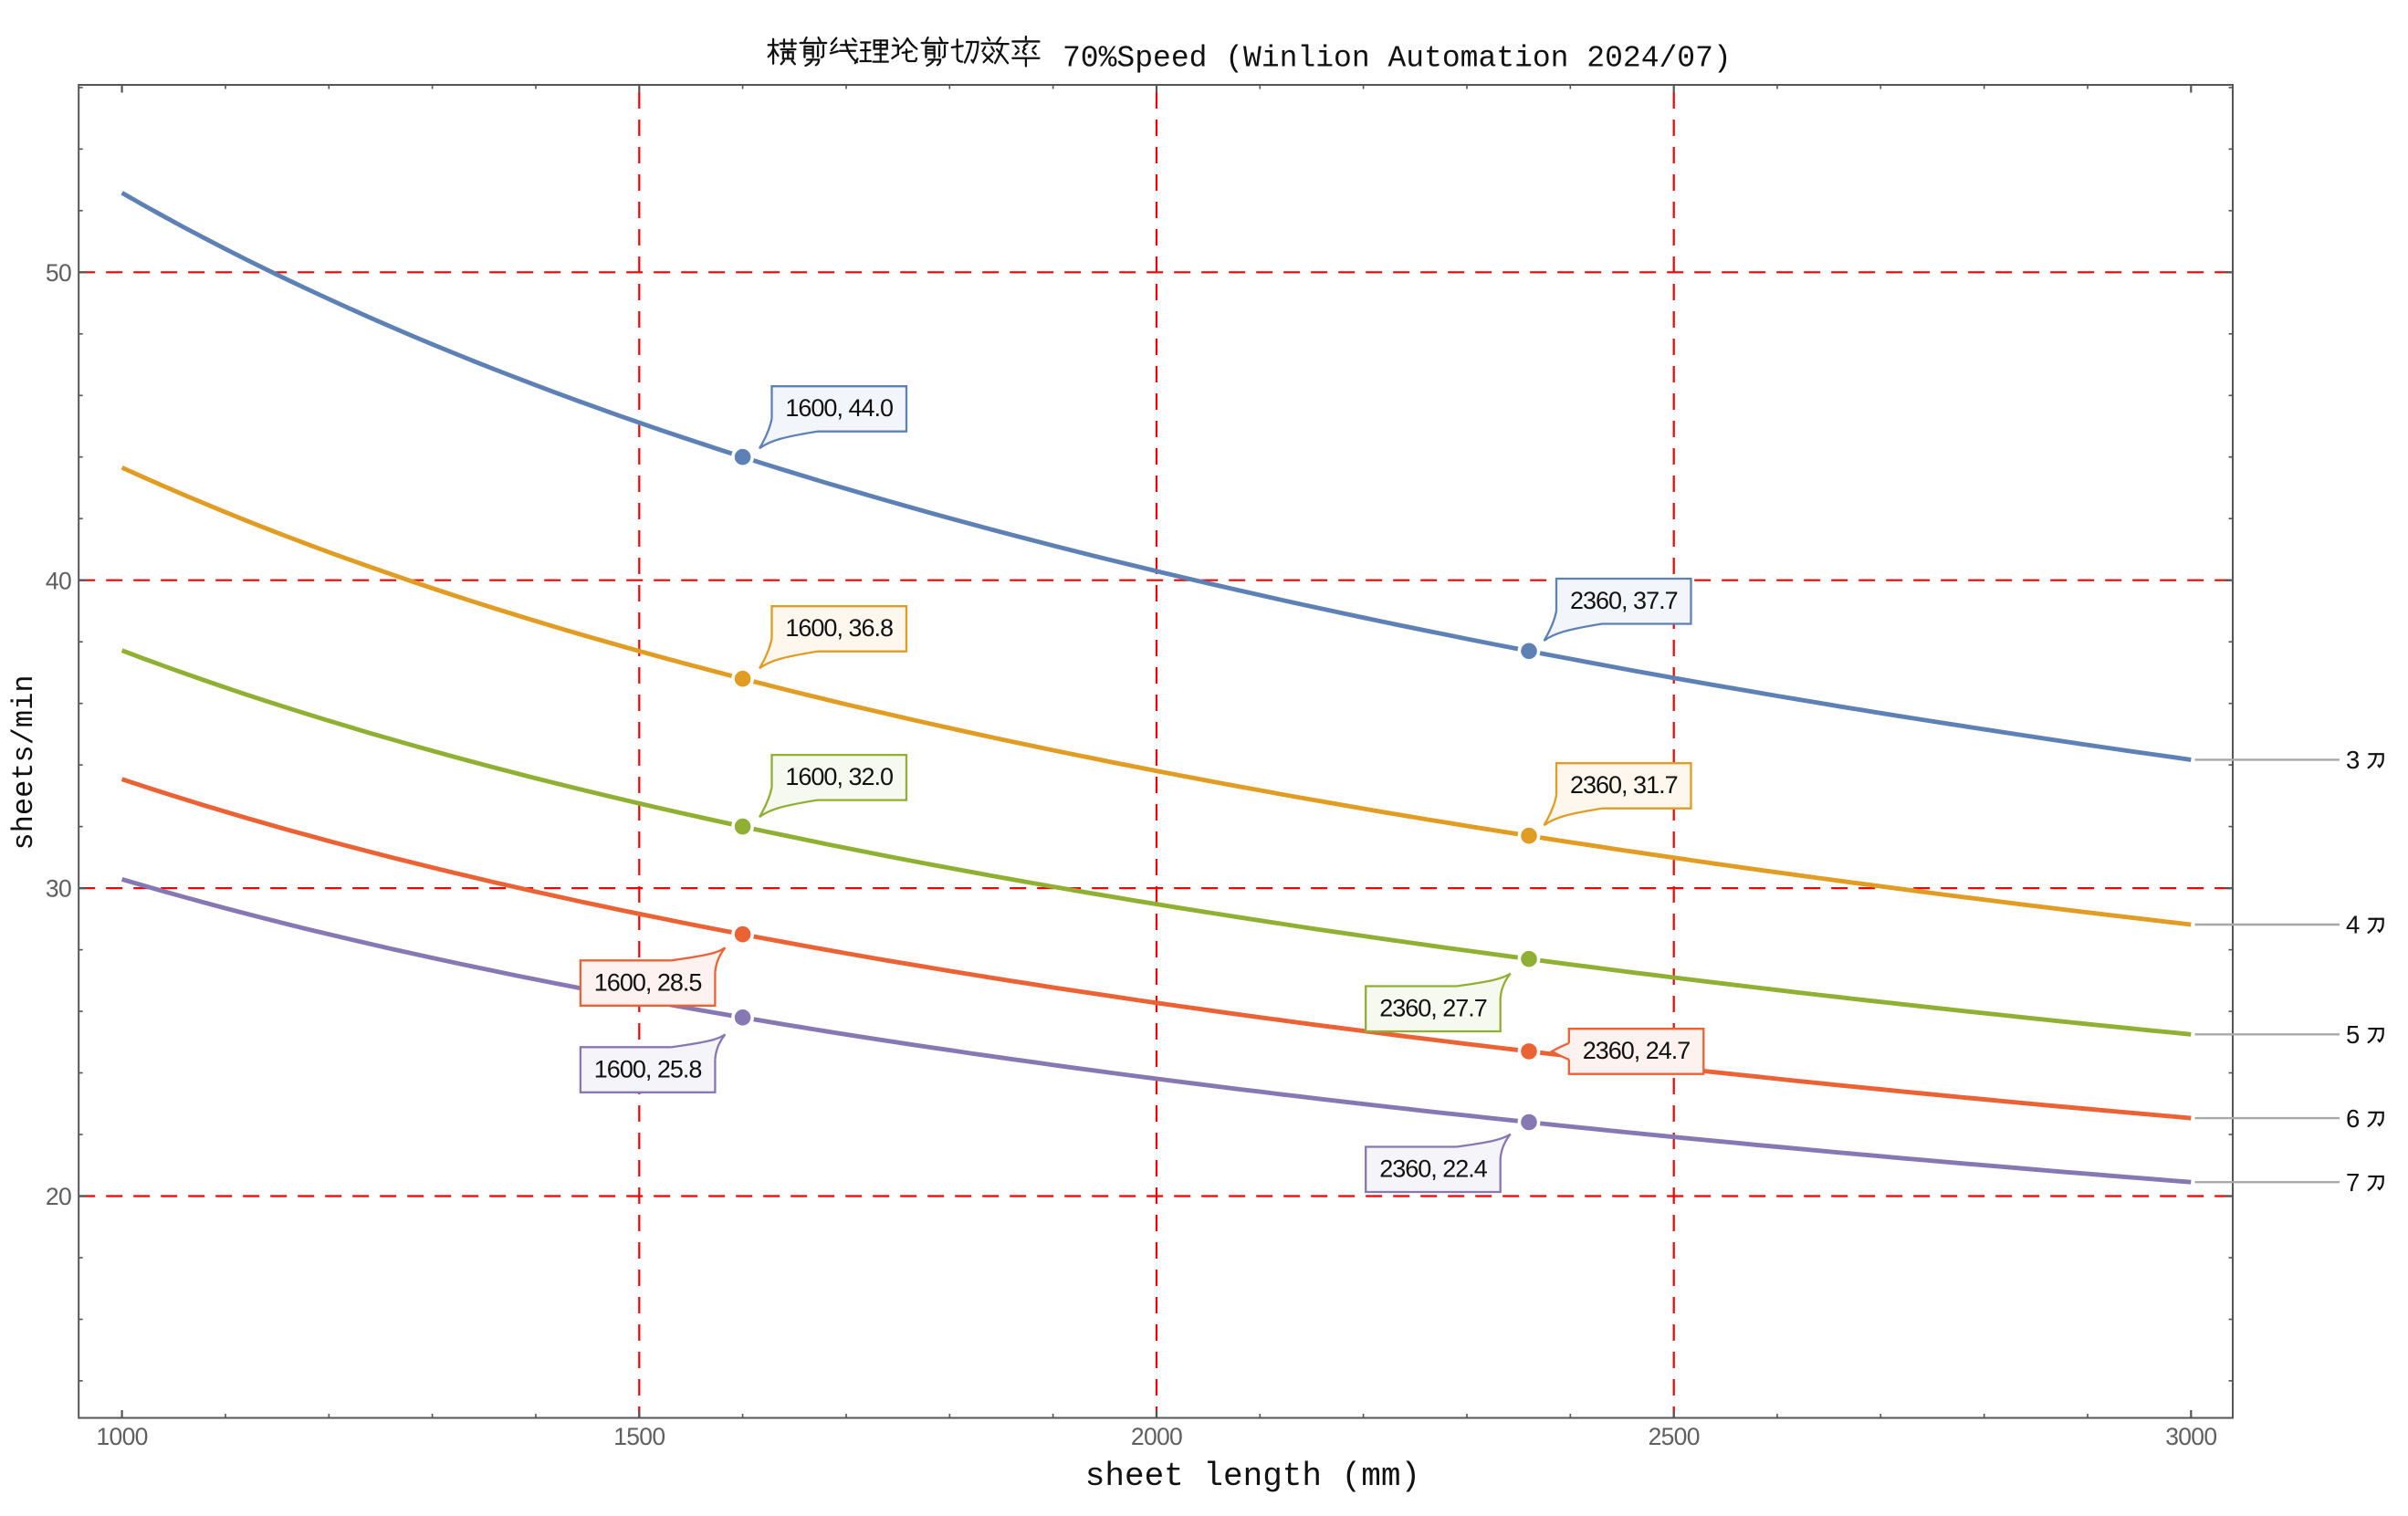 This screenshot has height=1516, width=2408. I want to click on svg-text: 2360, 27.7, so click(1433, 1009).